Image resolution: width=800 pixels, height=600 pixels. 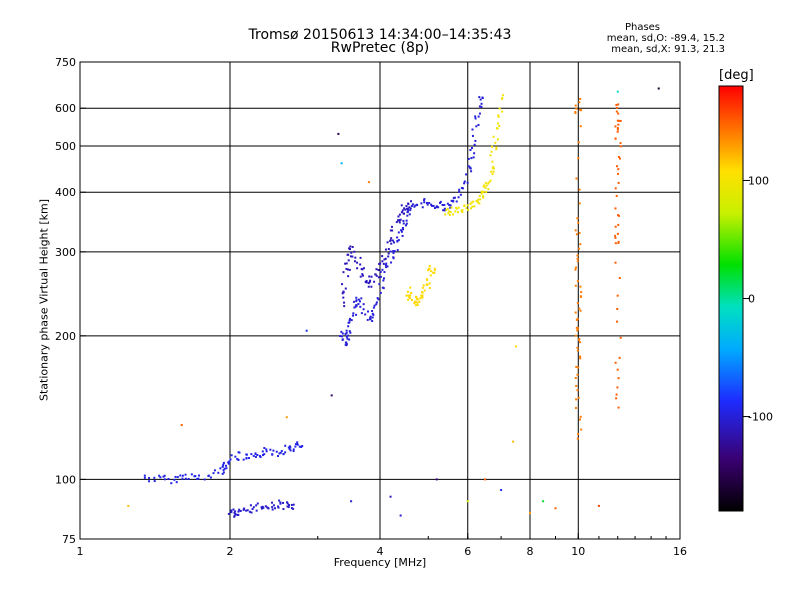 I want to click on y-tick-label: 200, so click(x=65, y=336).